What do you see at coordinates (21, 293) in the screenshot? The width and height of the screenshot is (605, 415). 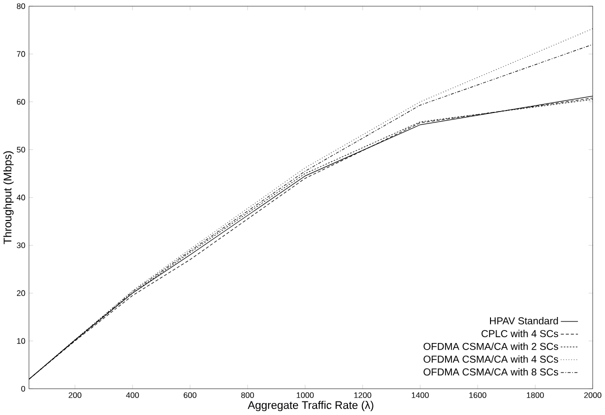 I see `y-tick-label: 20` at bounding box center [21, 293].